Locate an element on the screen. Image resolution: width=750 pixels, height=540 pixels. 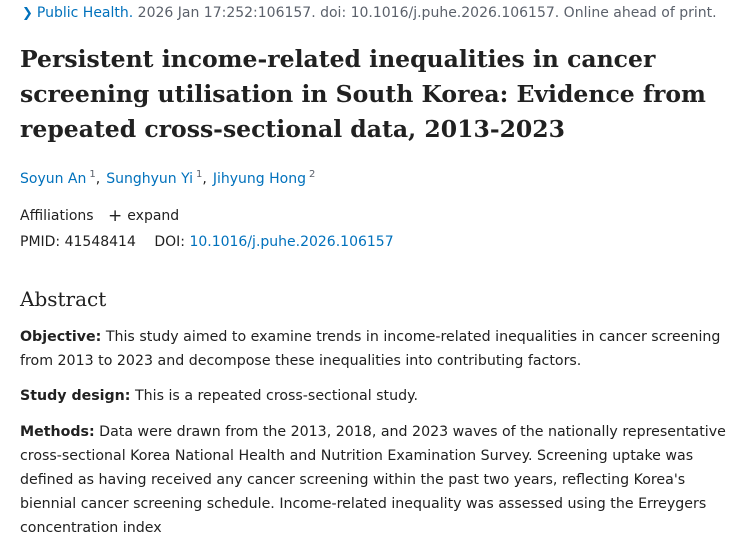
author-link: Soyun An is located at coordinates (53, 179).